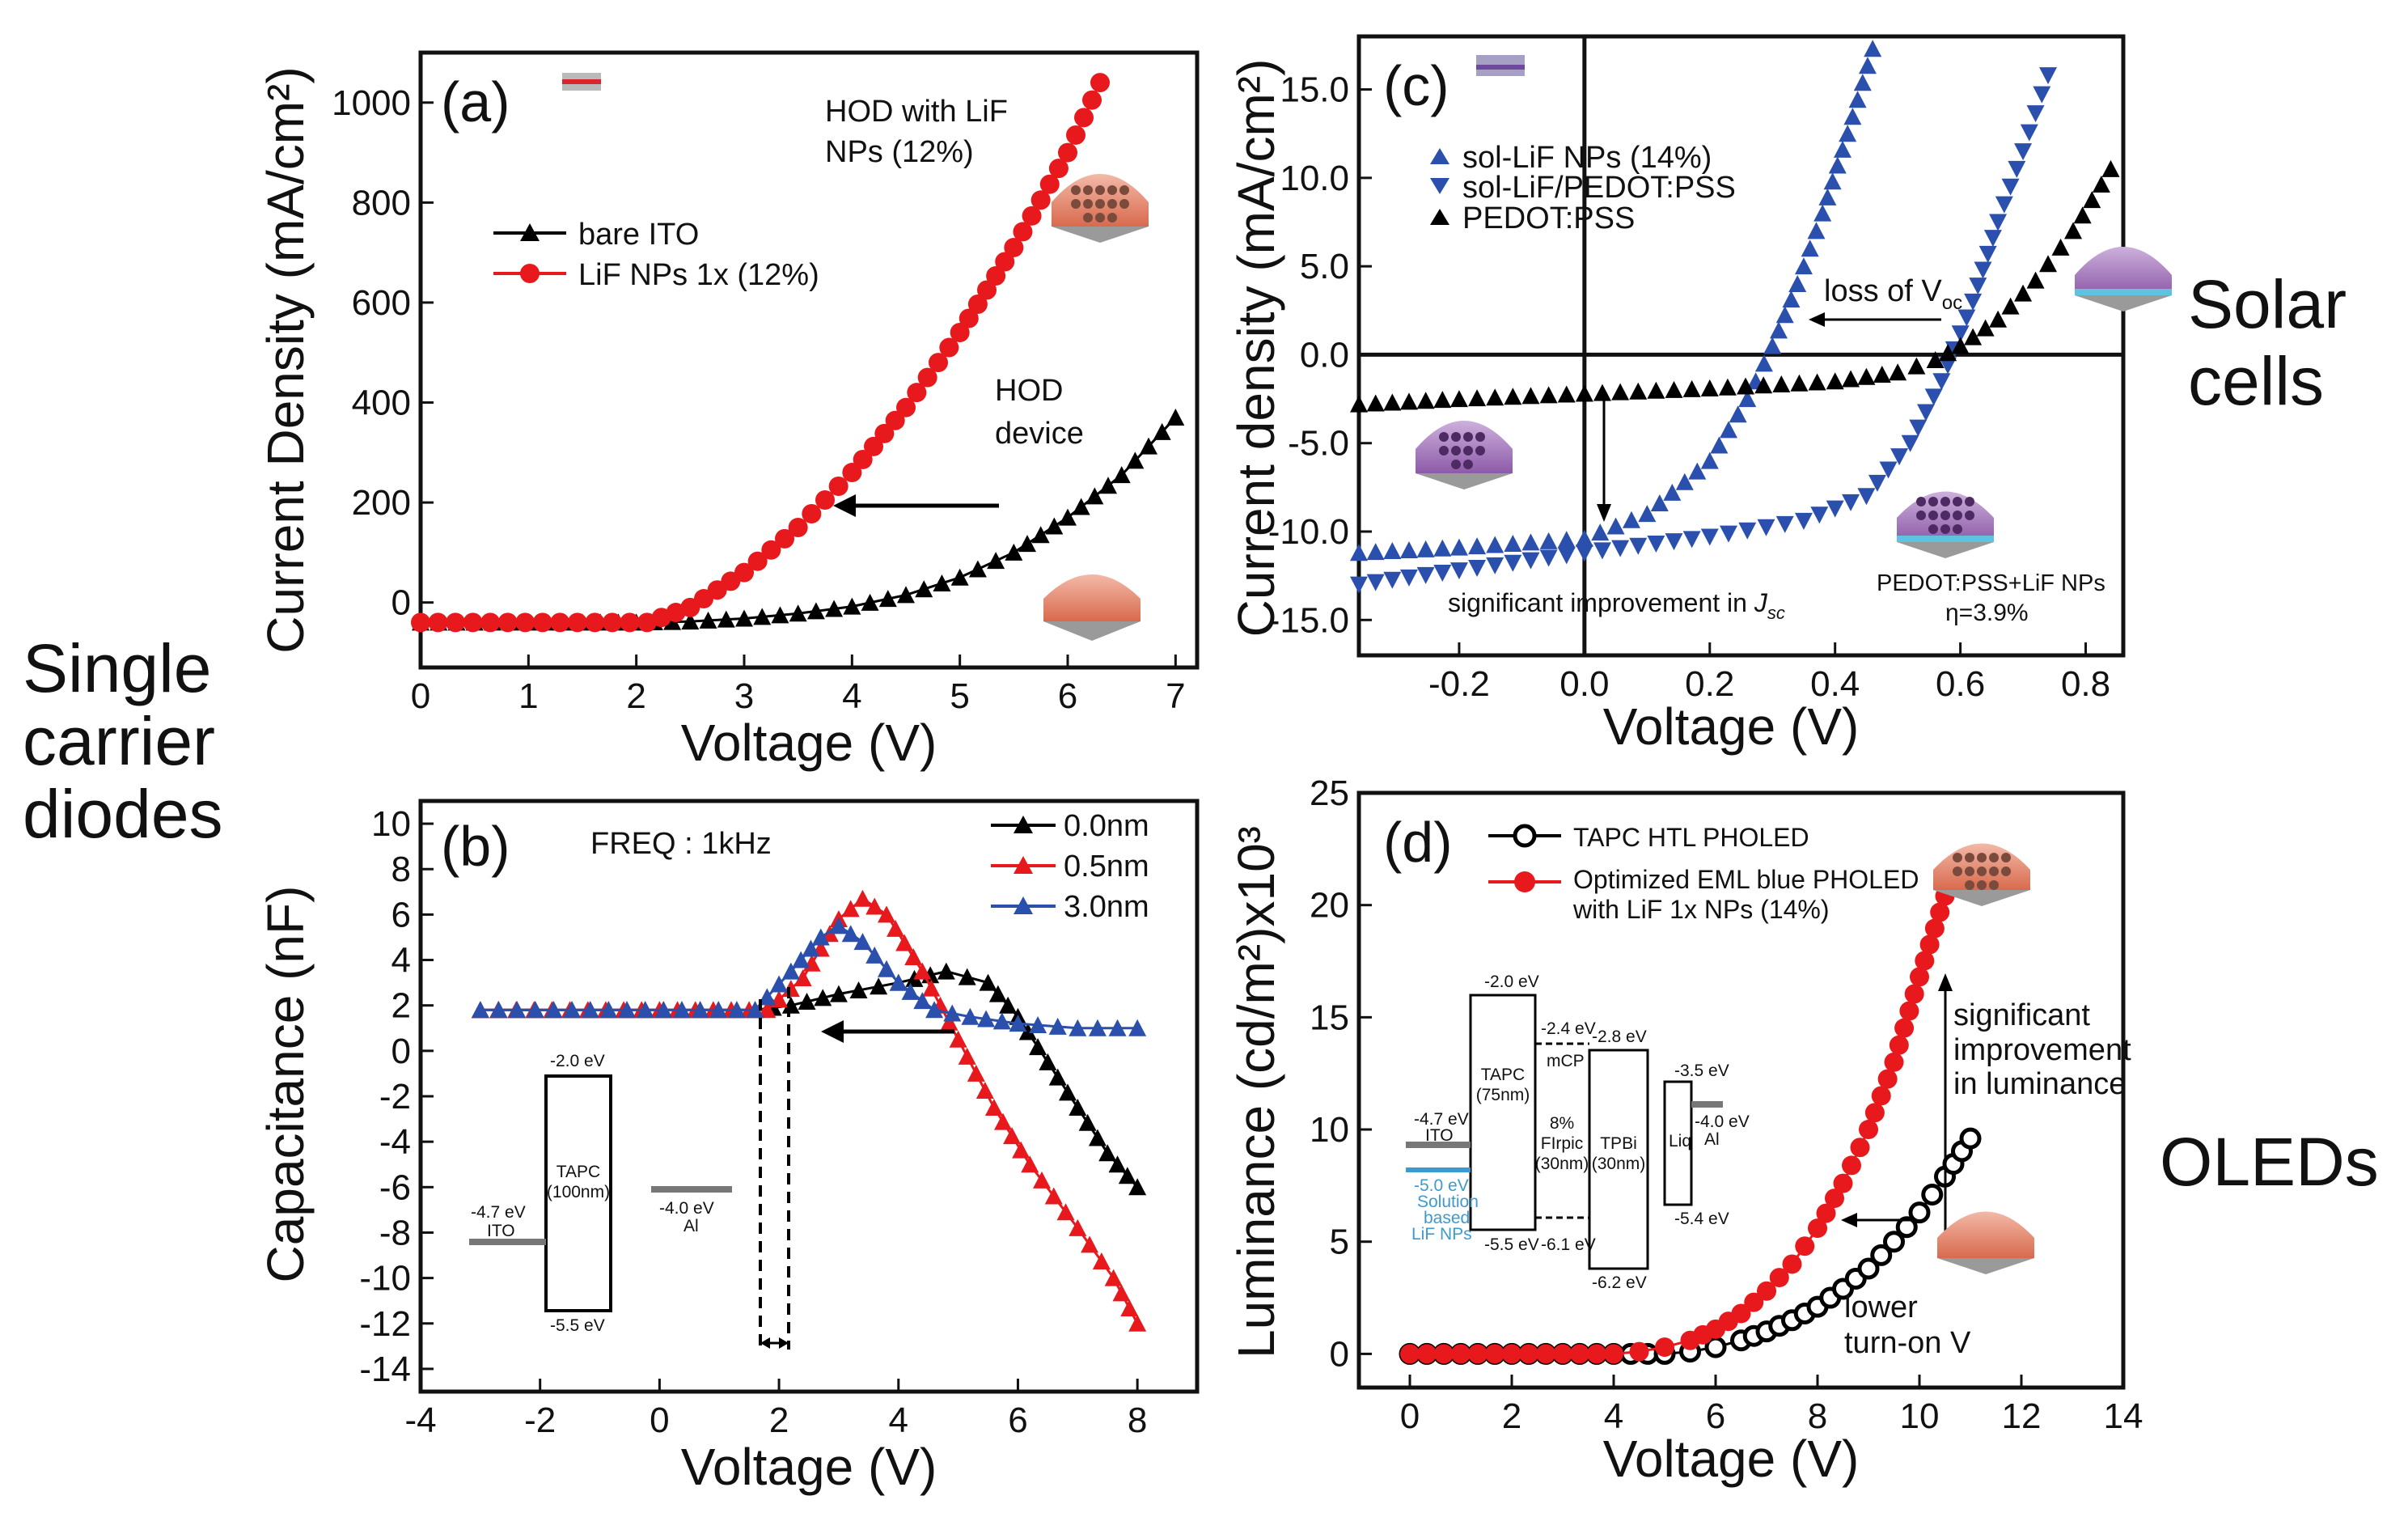 Image resolution: width=2408 pixels, height=1517 pixels. What do you see at coordinates (1092, 607) in the screenshot?
I see `panel-a-device-bare` at bounding box center [1092, 607].